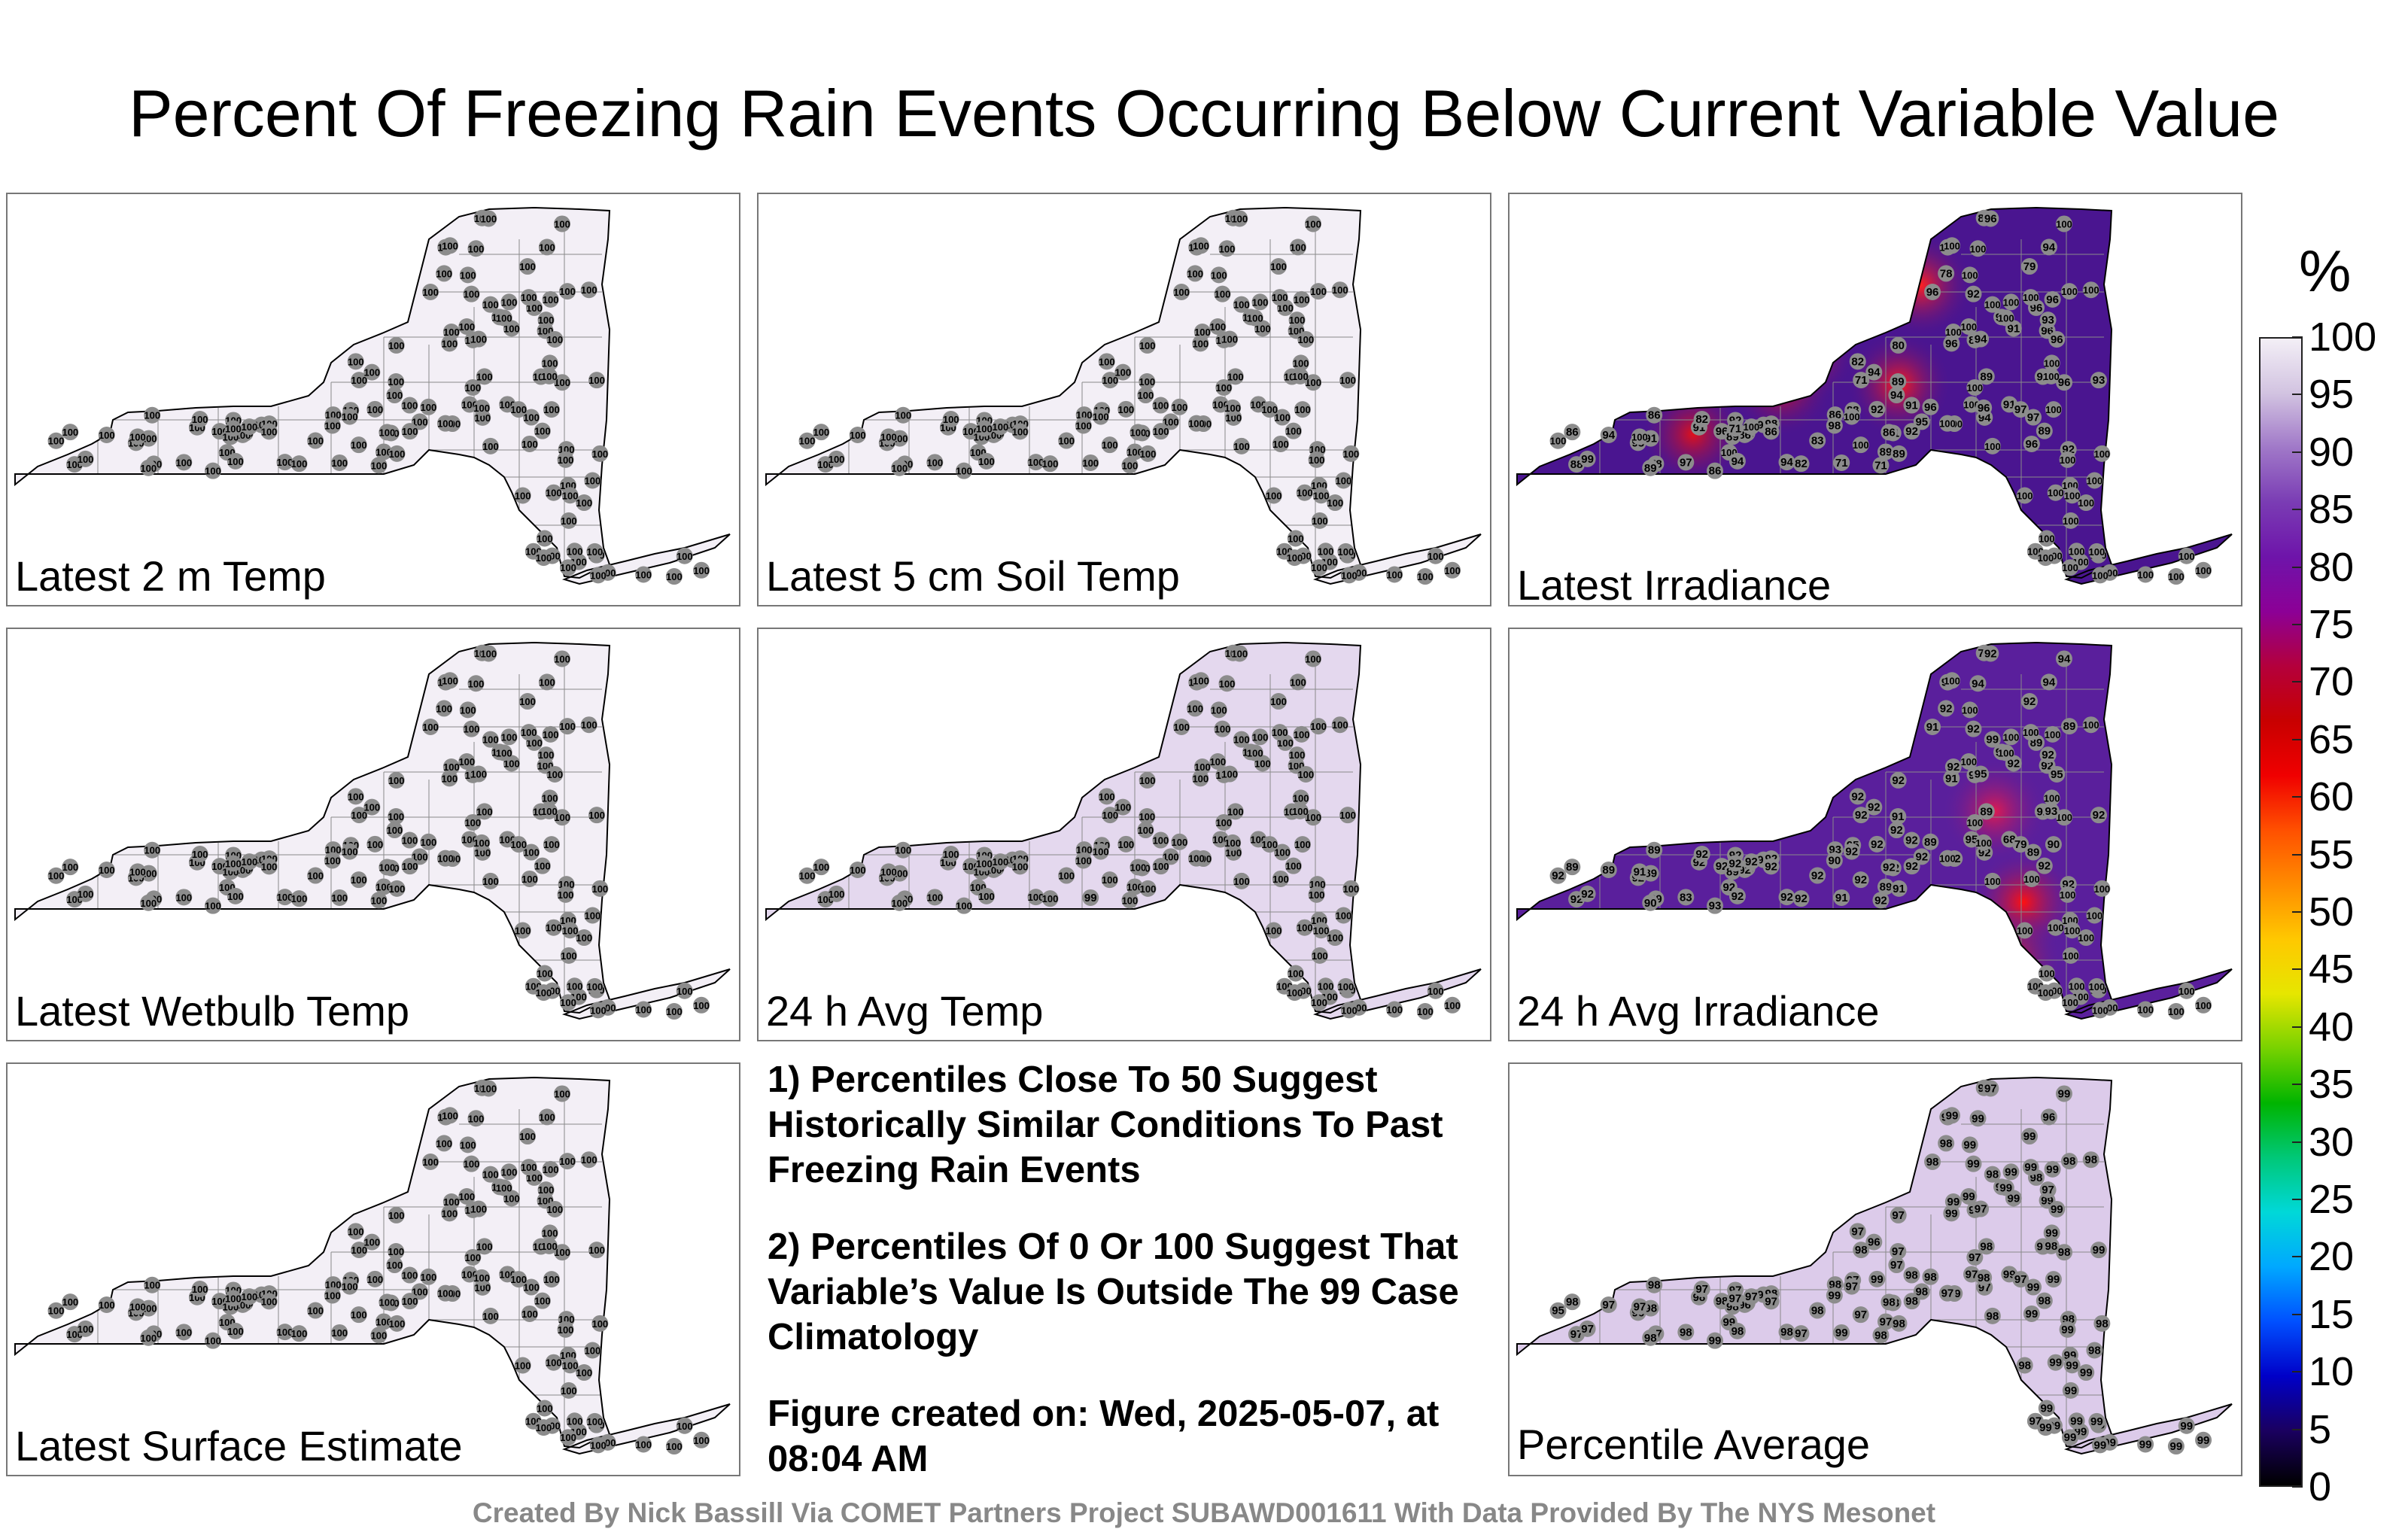  Describe the element at coordinates (1735, 428) in the screenshot. I see `station-value: 71` at that location.